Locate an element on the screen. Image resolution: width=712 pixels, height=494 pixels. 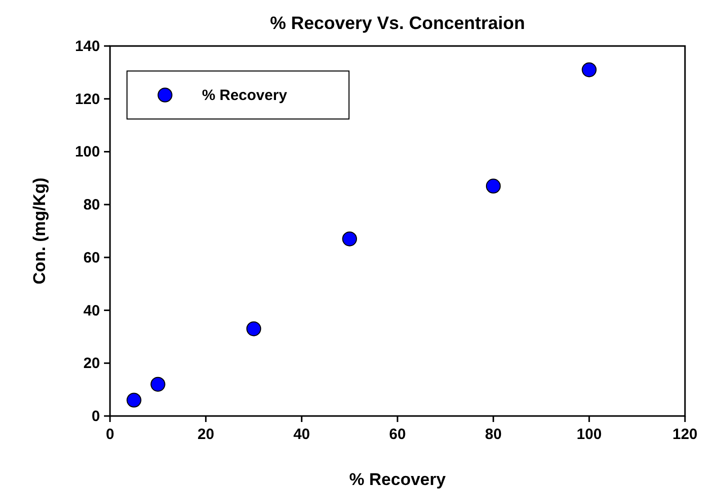
y-tick-label: 40 is located at coordinates (91, 311).